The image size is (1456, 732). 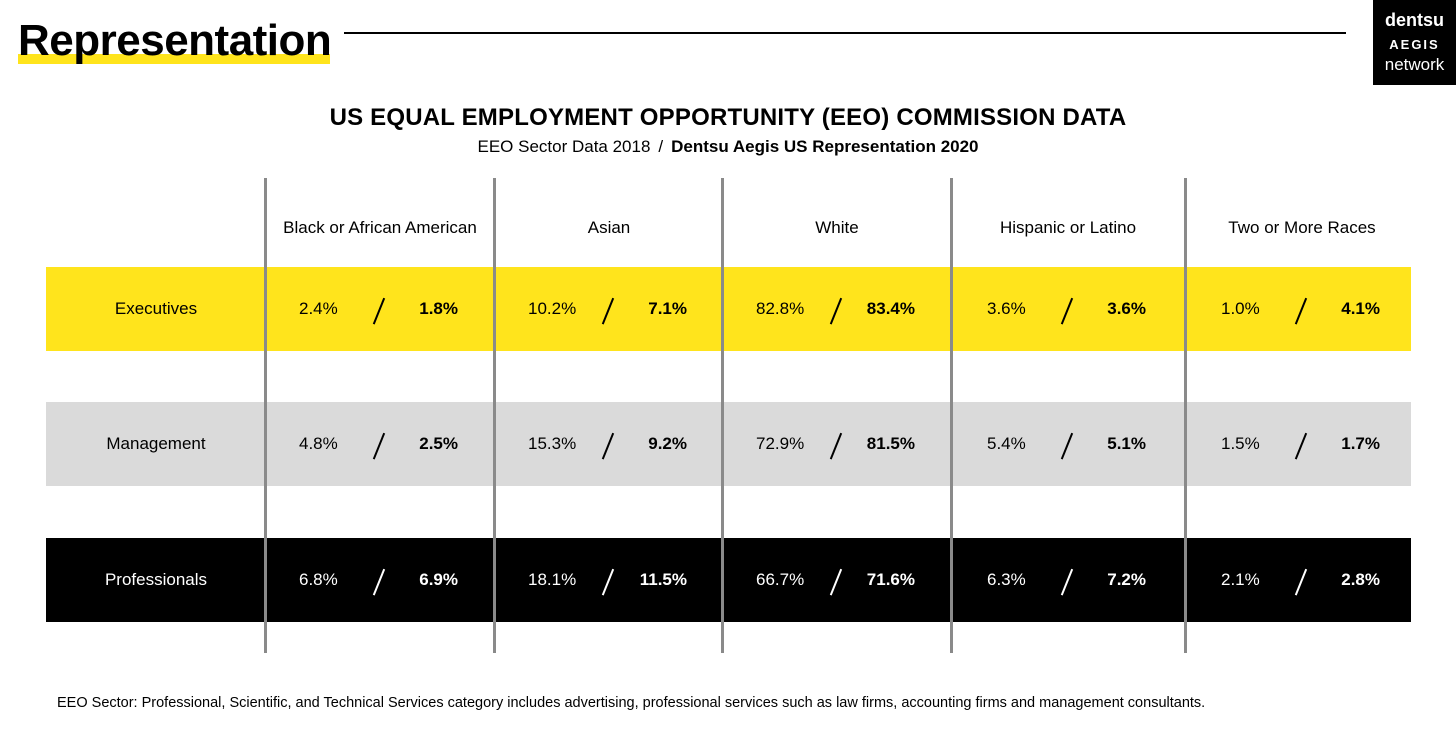 What do you see at coordinates (780, 308) in the screenshot?
I see `eeo-value: 82.8%` at bounding box center [780, 308].